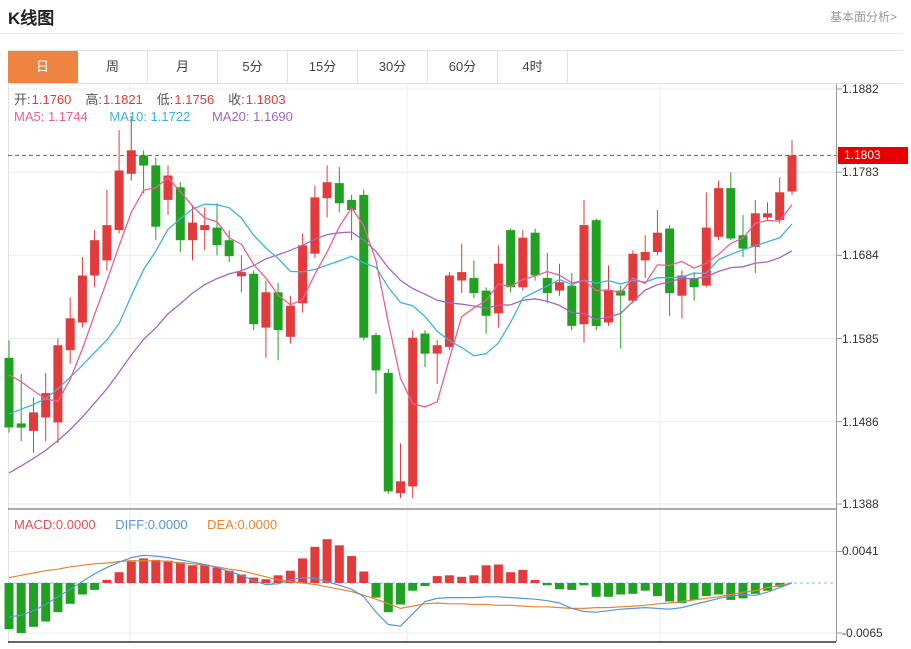 The width and height of the screenshot is (911, 649). What do you see at coordinates (242, 524) in the screenshot?
I see `dea-legend: DEA:0.0000` at bounding box center [242, 524].